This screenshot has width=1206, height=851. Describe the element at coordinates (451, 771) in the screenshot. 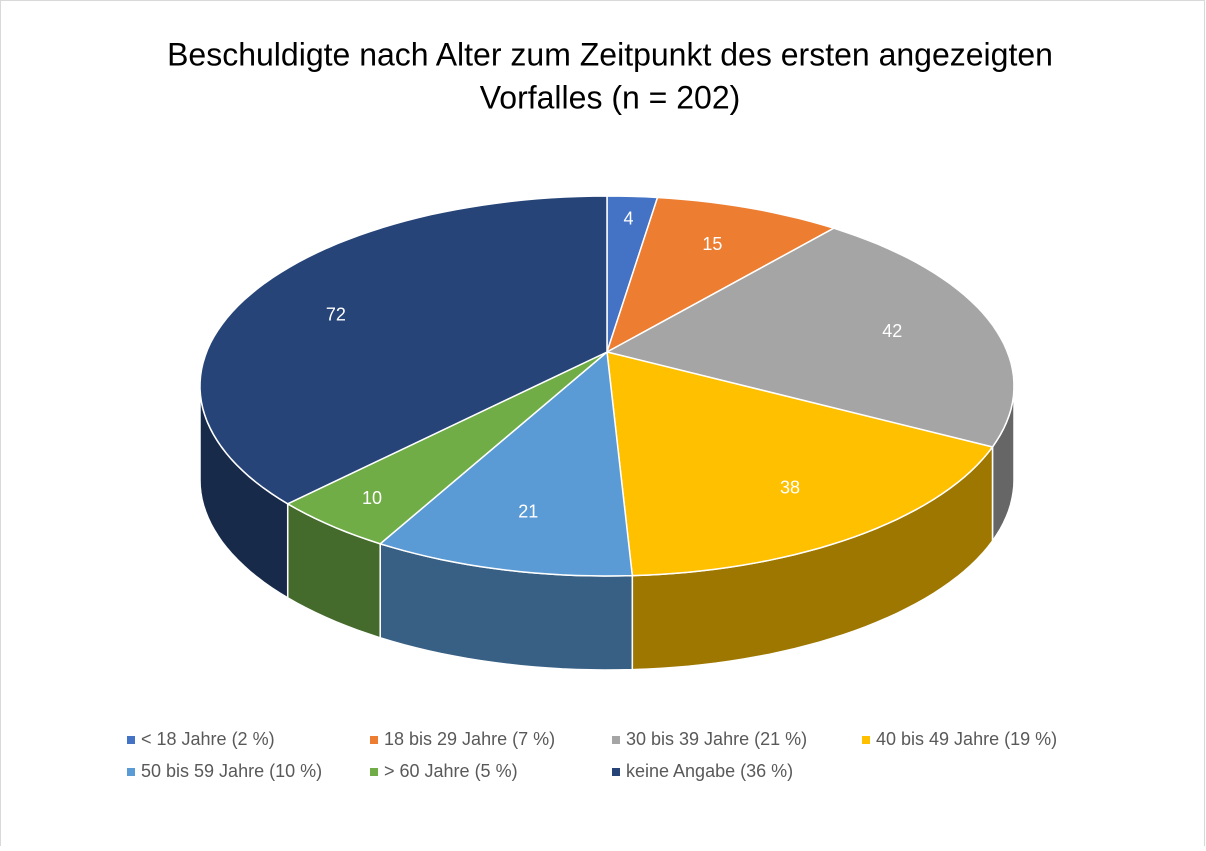

I see `legend-label: > 60 Jahre (5 %)` at that location.